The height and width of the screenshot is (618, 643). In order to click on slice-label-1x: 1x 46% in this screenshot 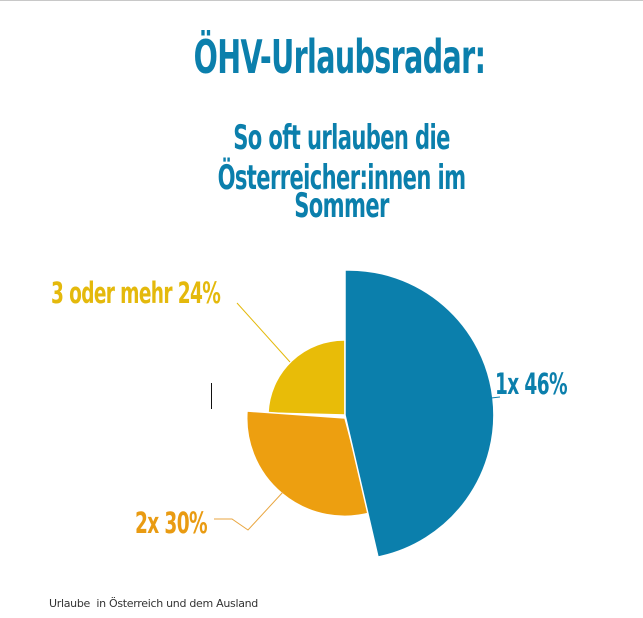, I will do `click(531, 384)`.